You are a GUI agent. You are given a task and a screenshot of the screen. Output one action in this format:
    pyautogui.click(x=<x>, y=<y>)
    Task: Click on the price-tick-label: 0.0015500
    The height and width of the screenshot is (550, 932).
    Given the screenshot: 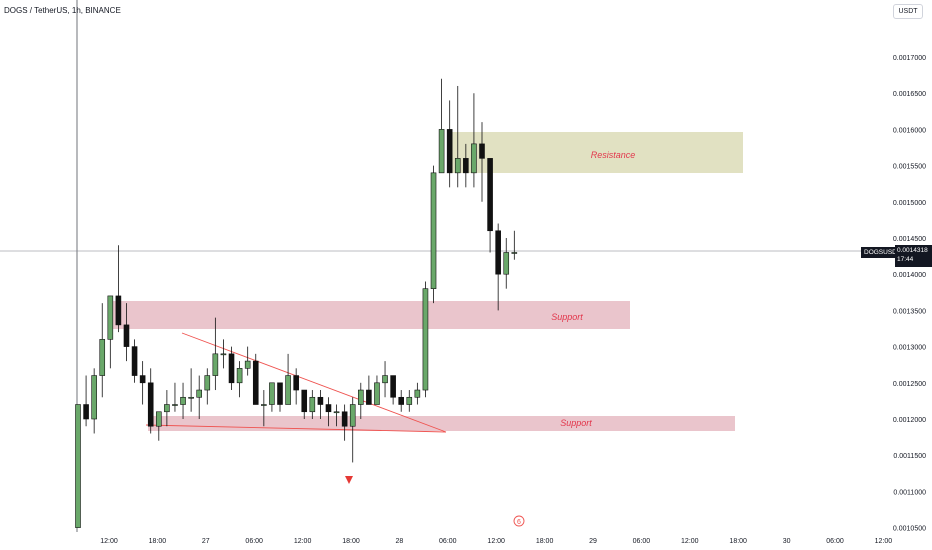 What is the action you would take?
    pyautogui.click(x=909, y=167)
    